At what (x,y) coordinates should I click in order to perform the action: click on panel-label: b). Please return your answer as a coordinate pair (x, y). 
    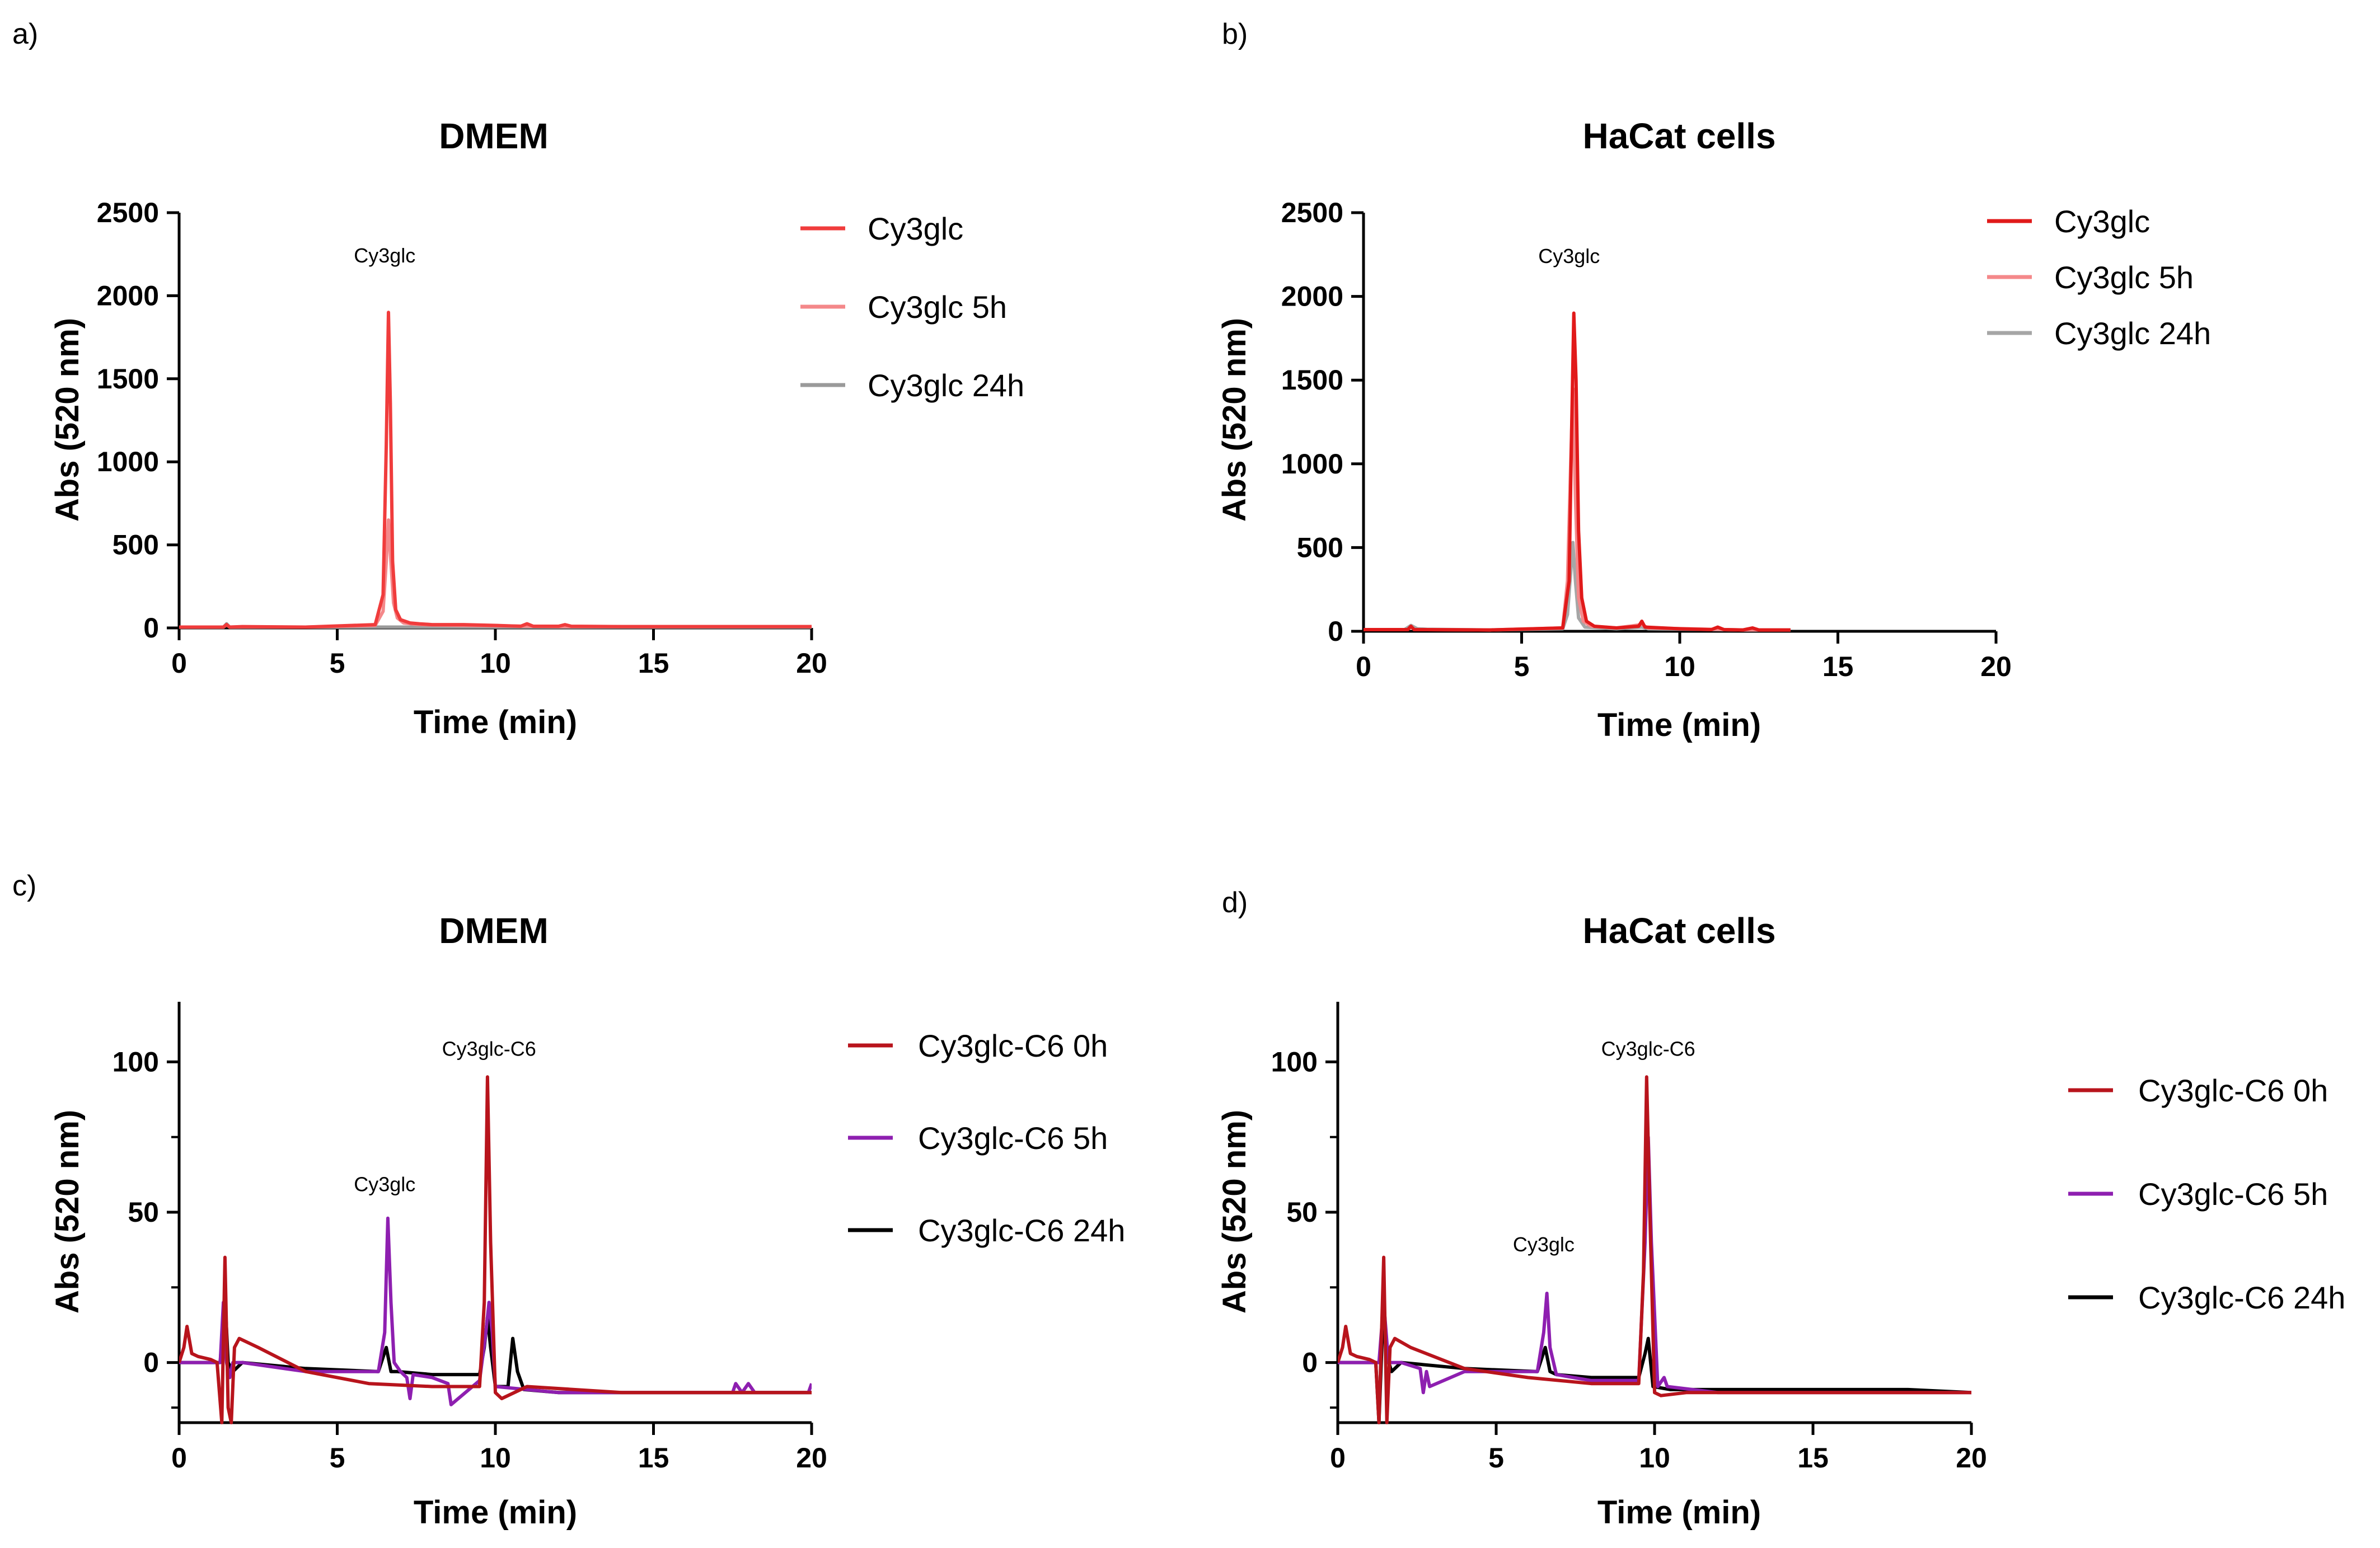
    Looking at the image, I should click on (1235, 34).